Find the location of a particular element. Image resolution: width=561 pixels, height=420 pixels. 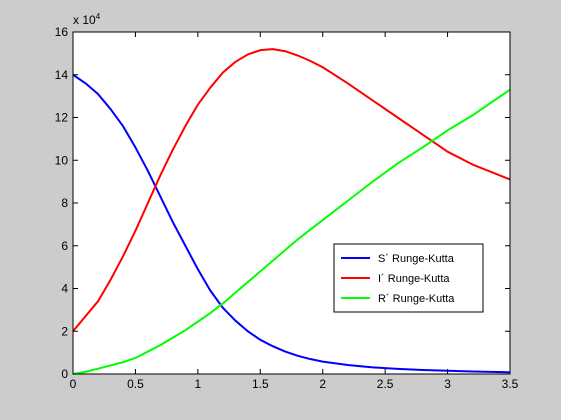

y-tick-label-8: 16 is located at coordinates (62, 32).